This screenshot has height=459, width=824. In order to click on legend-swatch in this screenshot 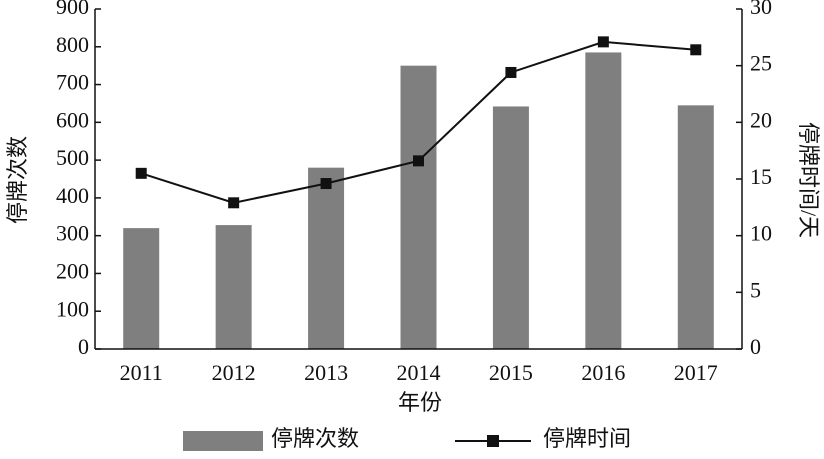, I will do `click(223, 441)`.